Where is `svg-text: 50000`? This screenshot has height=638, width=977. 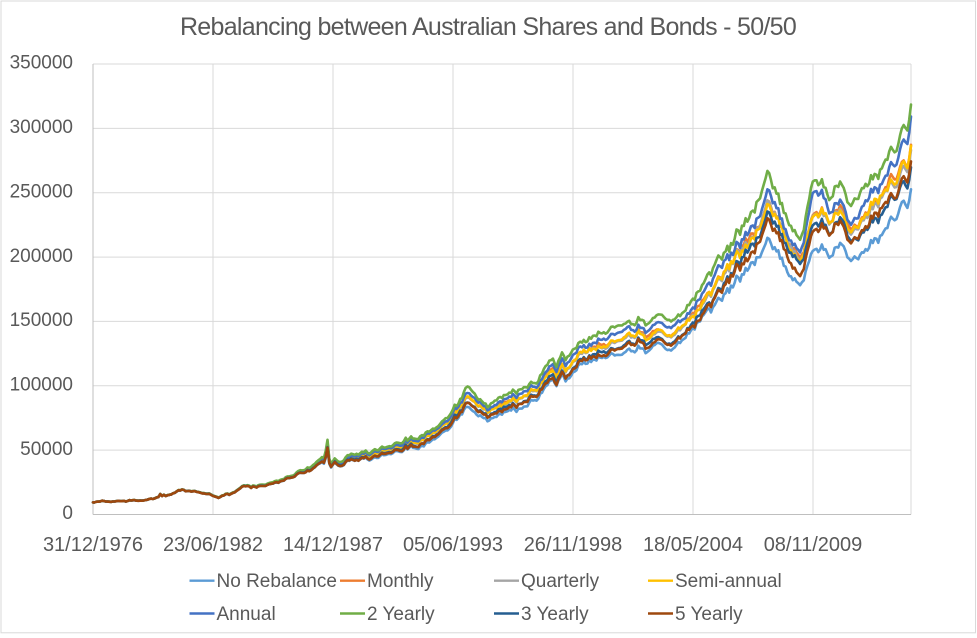 svg-text: 50000 is located at coordinates (46, 449).